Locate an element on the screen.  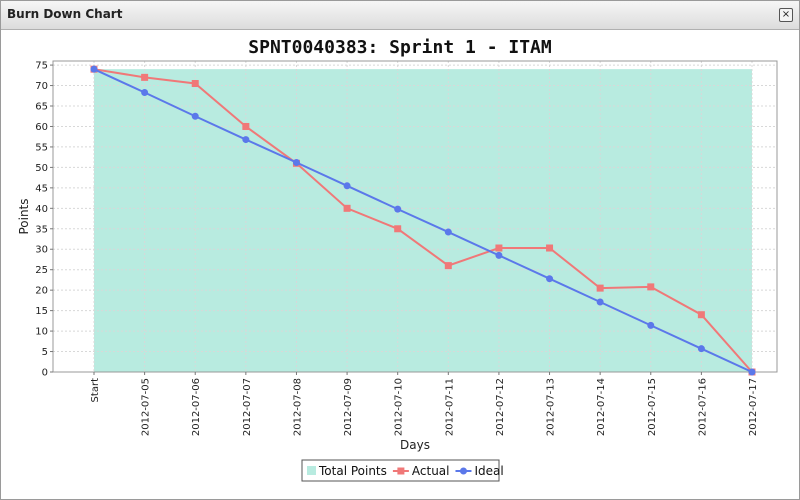
y-axis-label: Points is located at coordinates (24, 216).